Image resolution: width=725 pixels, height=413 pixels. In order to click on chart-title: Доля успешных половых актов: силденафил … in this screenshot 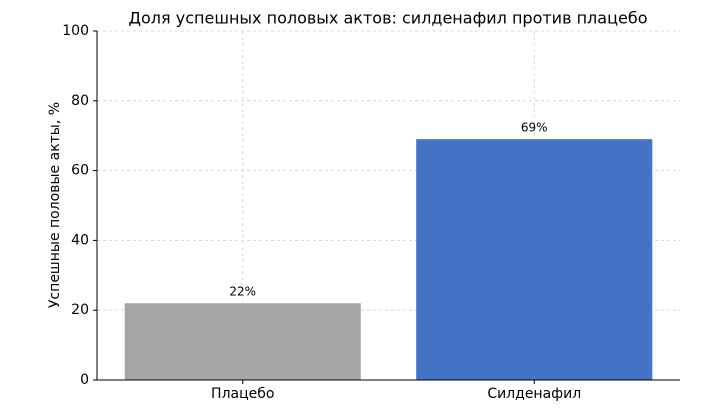, I will do `click(388, 18)`.